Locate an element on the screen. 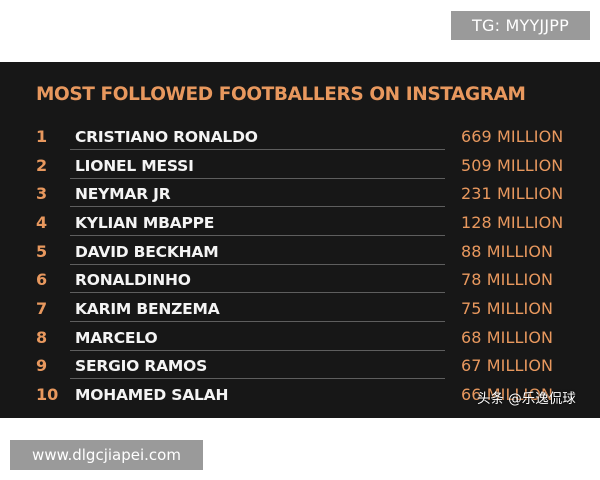  follower-count: 128 MILLION is located at coordinates (512, 222).